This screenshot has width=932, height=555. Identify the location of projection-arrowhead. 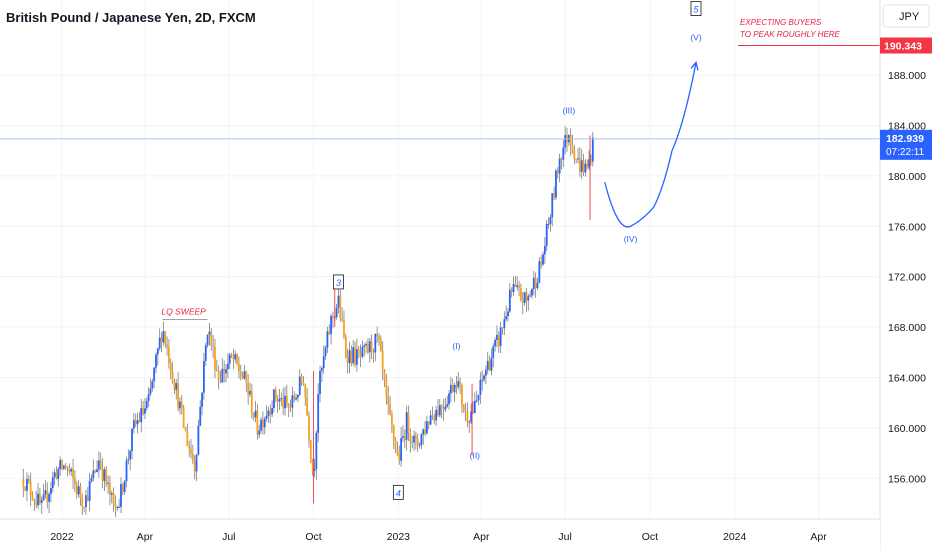
(694, 66).